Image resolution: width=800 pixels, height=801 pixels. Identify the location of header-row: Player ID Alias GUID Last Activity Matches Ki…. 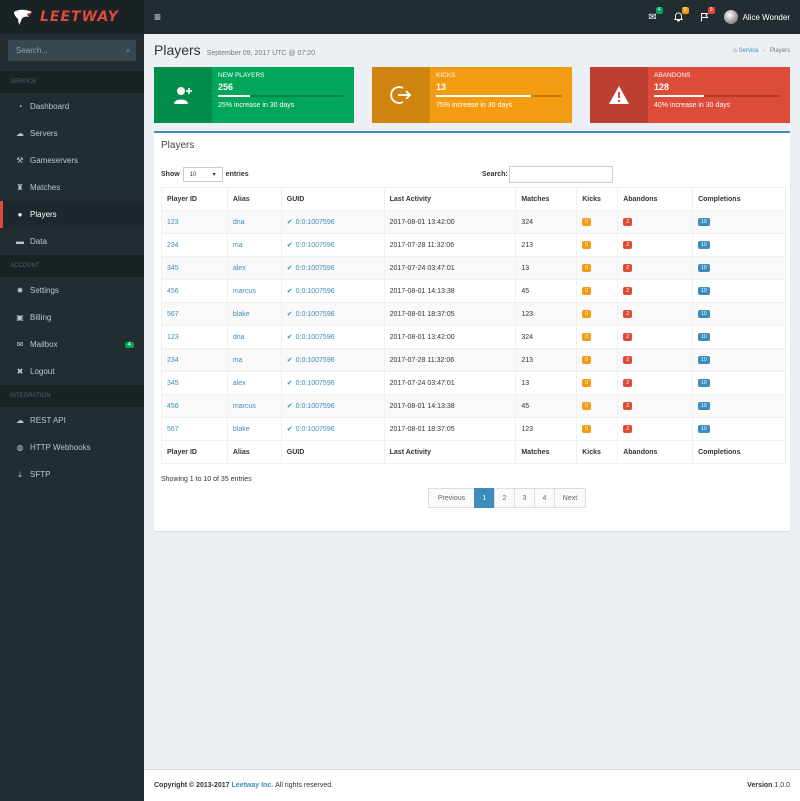
(473, 199).